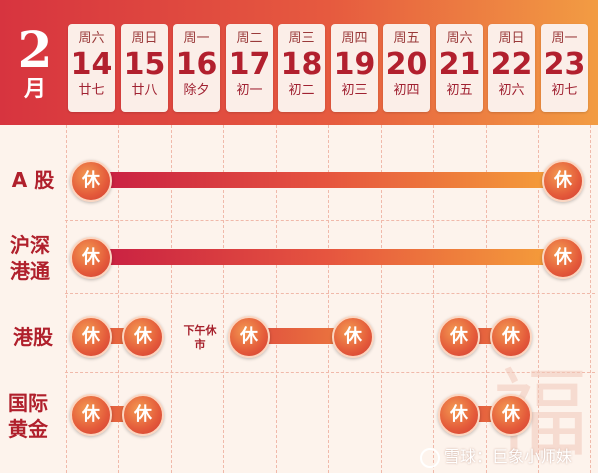 The image size is (598, 473). I want to click on lunar-date: 初三, so click(354, 90).